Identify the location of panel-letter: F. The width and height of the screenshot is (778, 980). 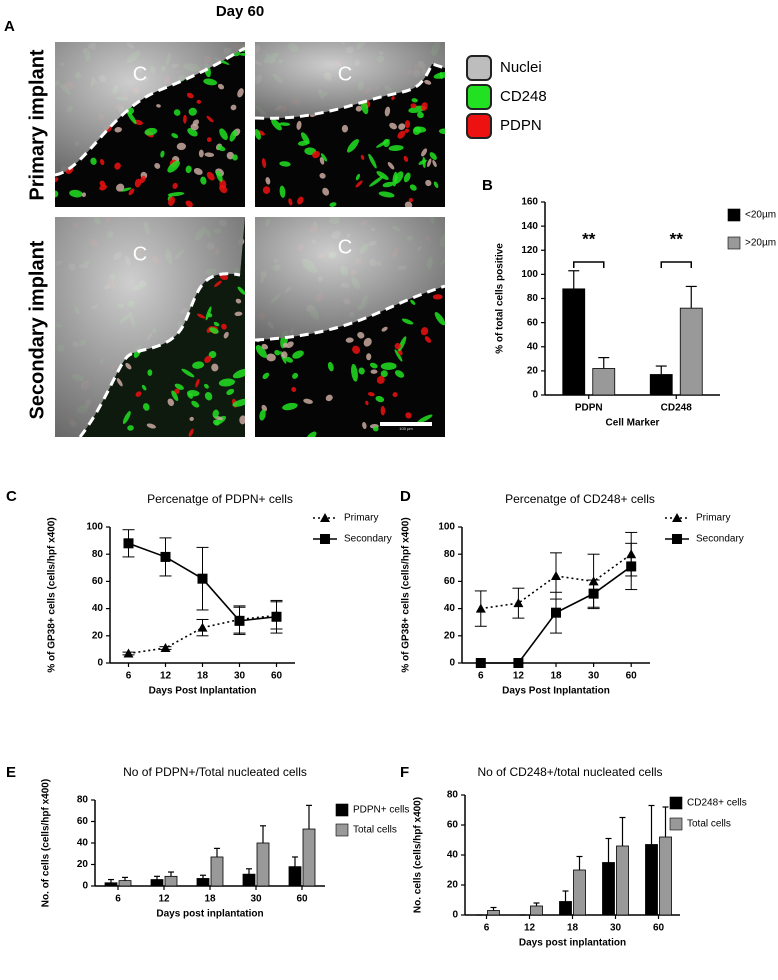
(404, 772).